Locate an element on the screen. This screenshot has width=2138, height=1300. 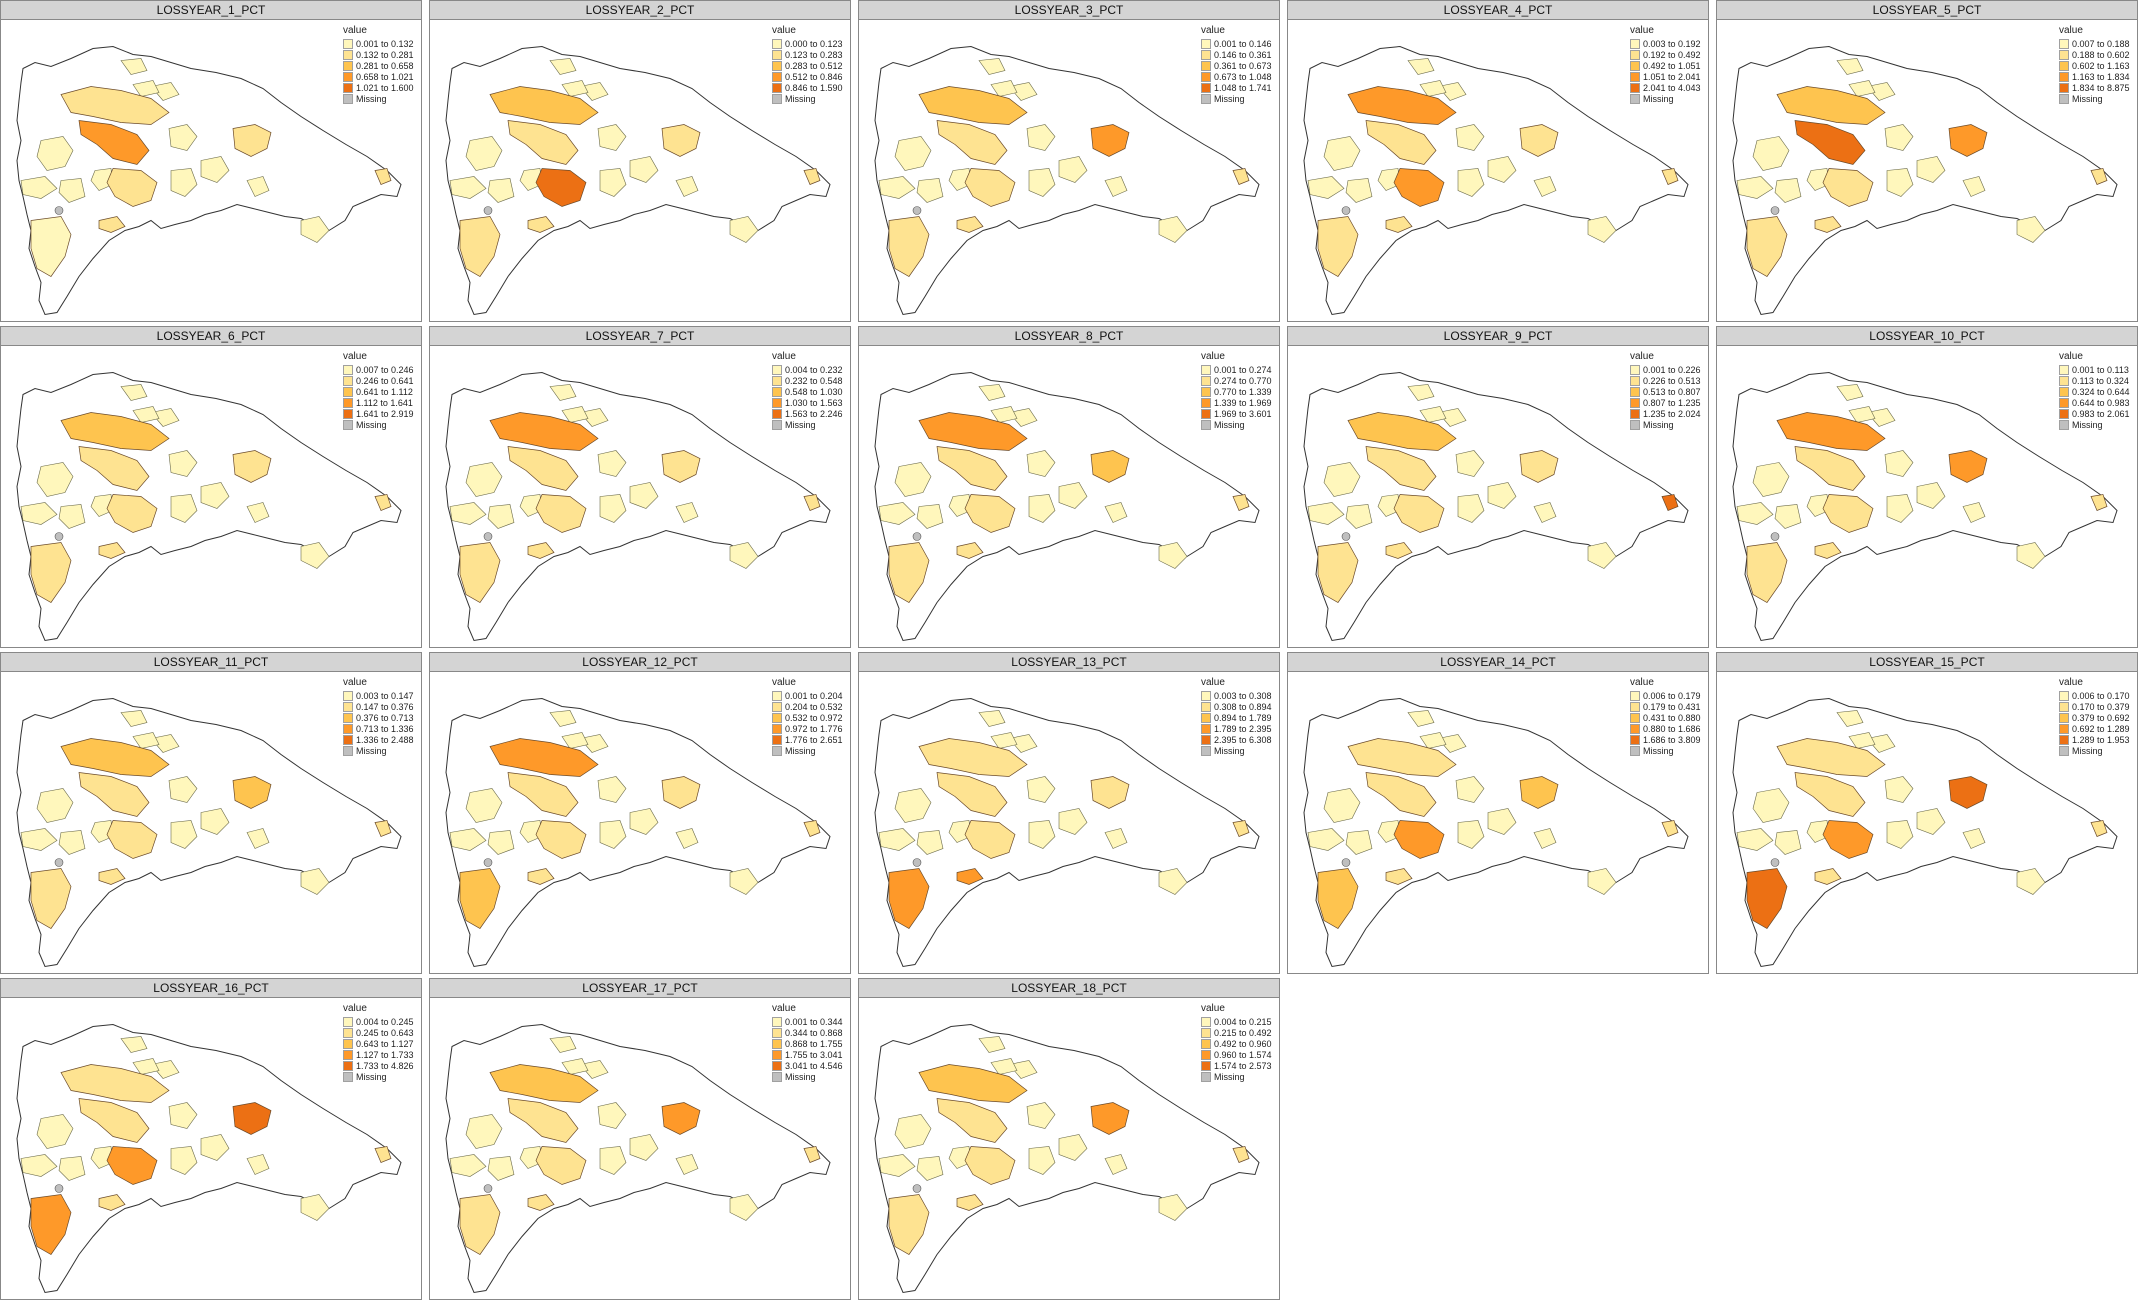
panel-title: LOSSYEAR_1_PCT is located at coordinates (211, 10).